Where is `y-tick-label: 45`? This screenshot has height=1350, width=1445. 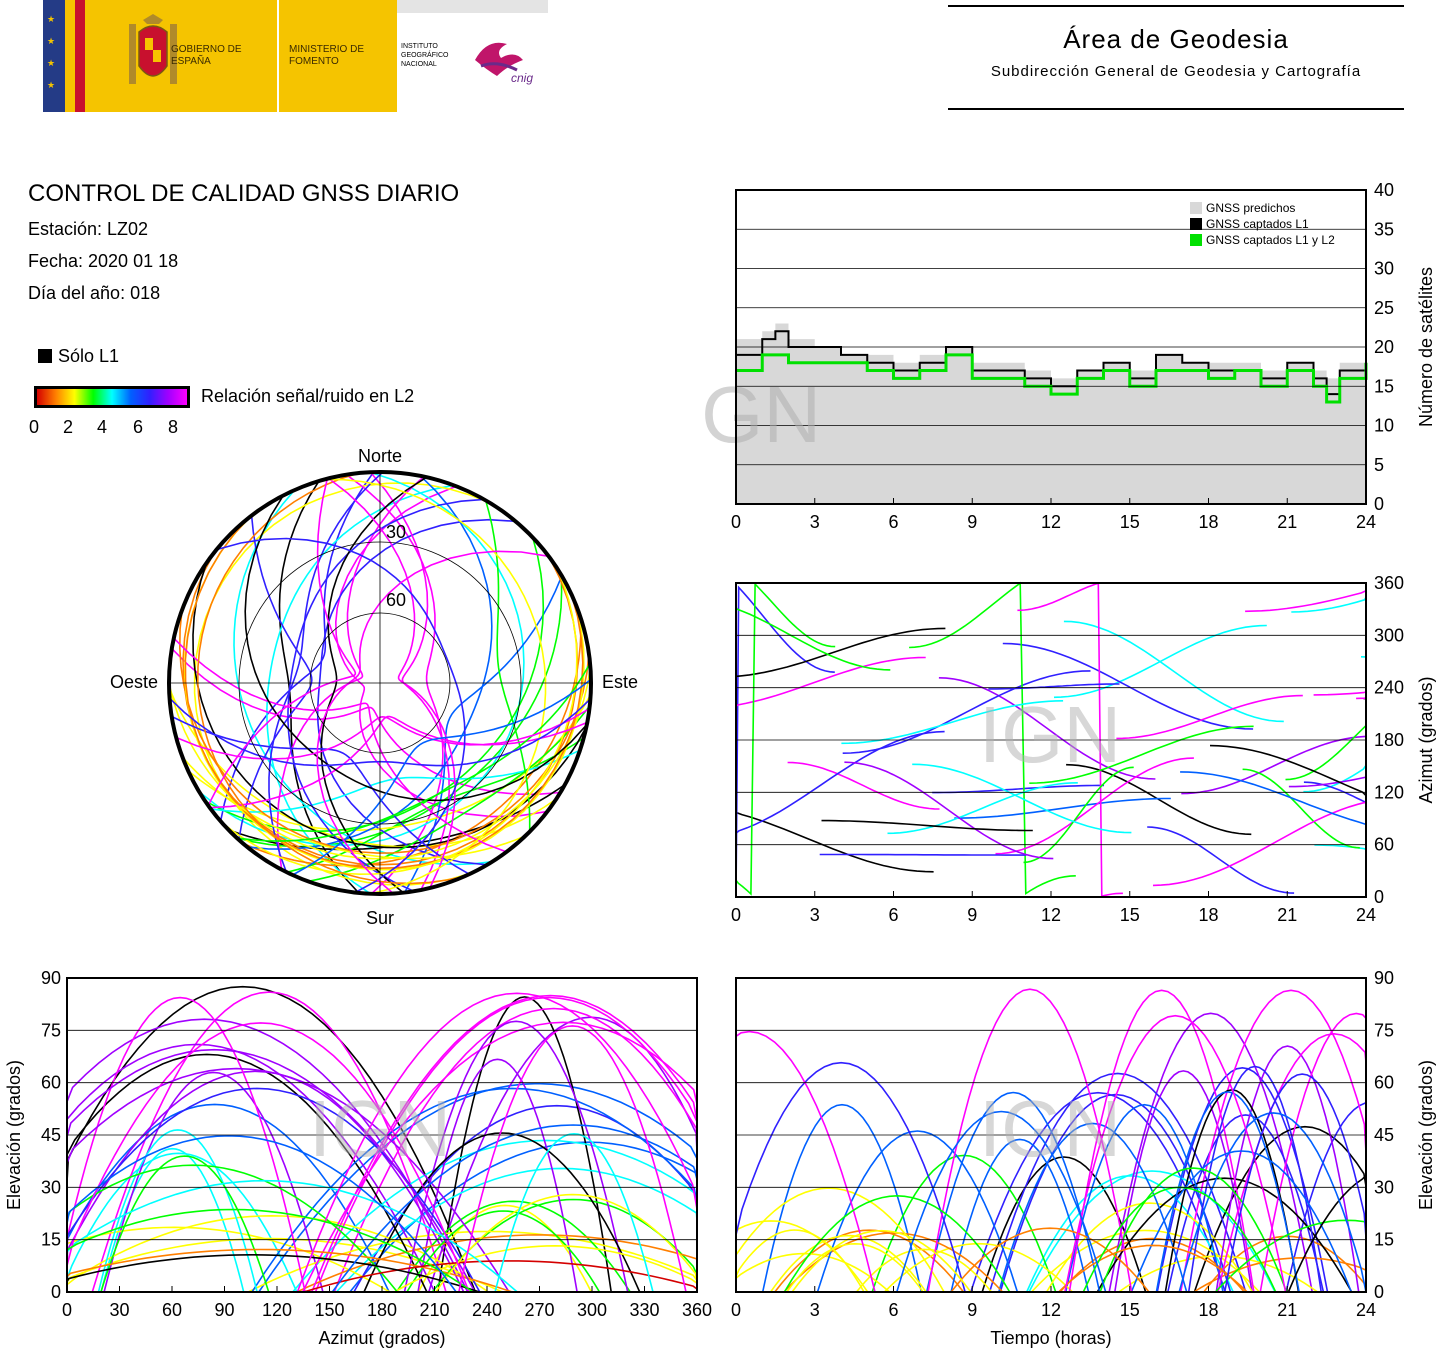 y-tick-label: 45 is located at coordinates (51, 1135).